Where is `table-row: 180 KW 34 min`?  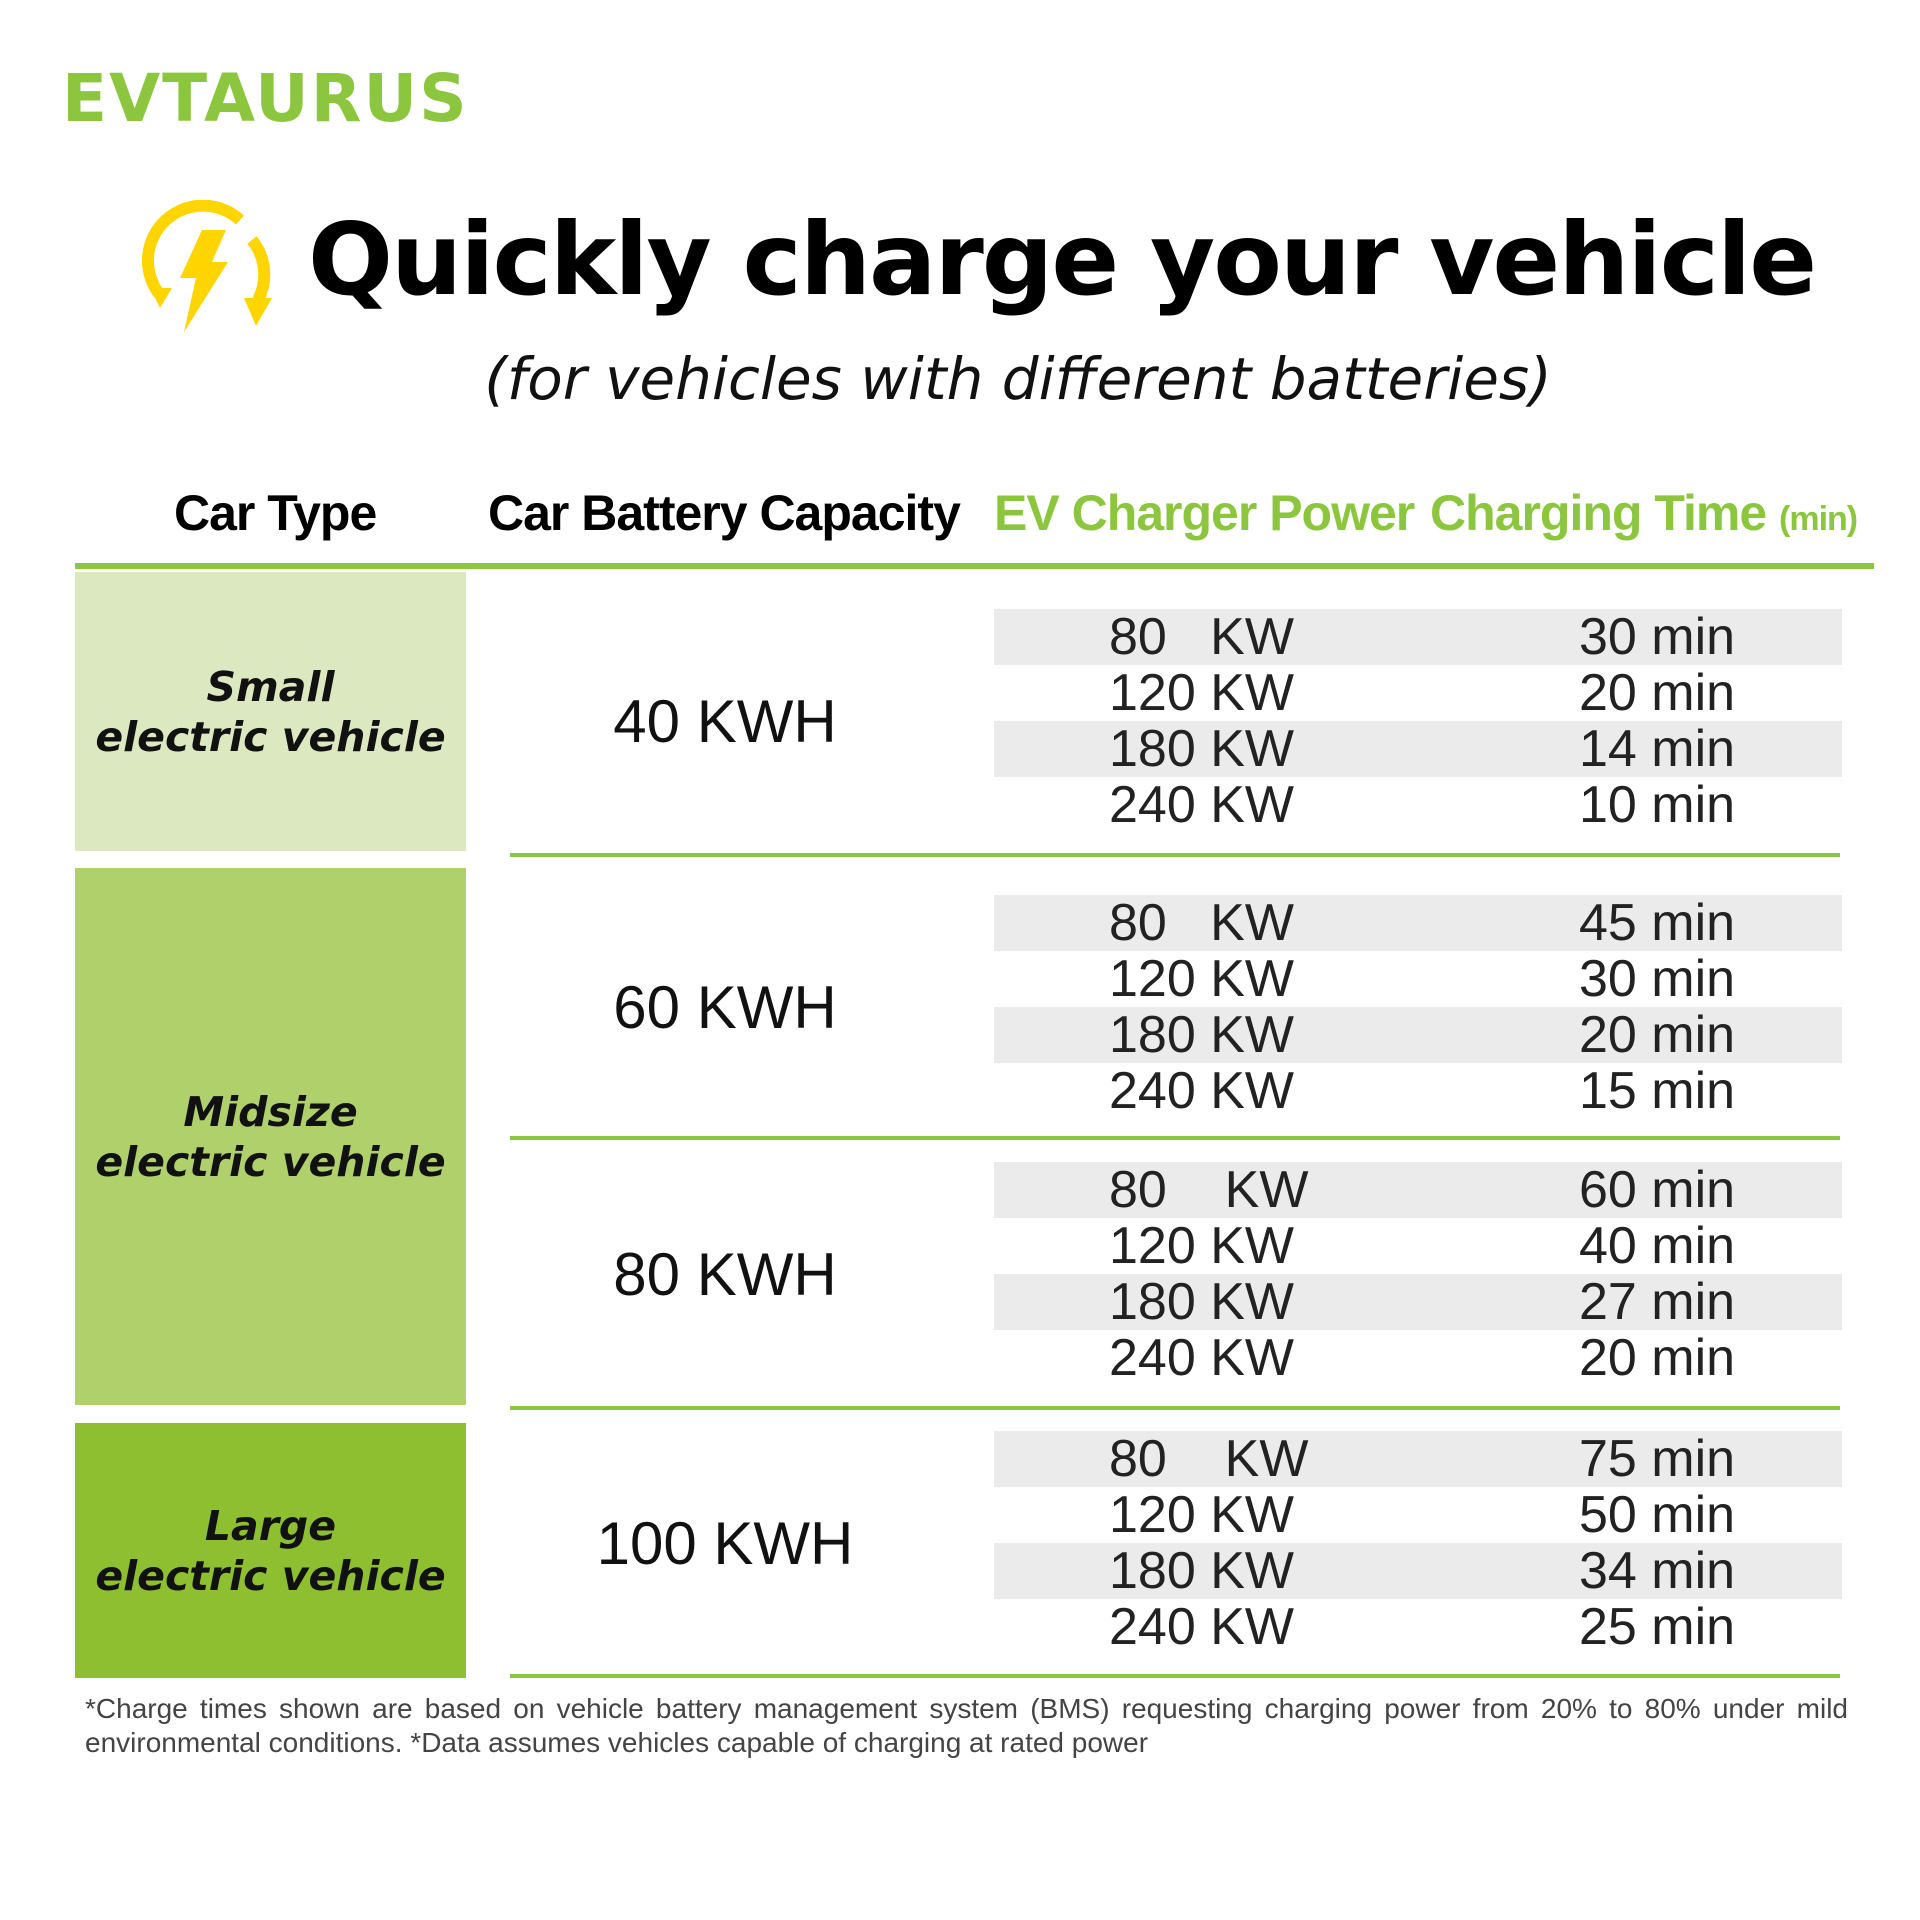 table-row: 180 KW 34 min is located at coordinates (1418, 1571).